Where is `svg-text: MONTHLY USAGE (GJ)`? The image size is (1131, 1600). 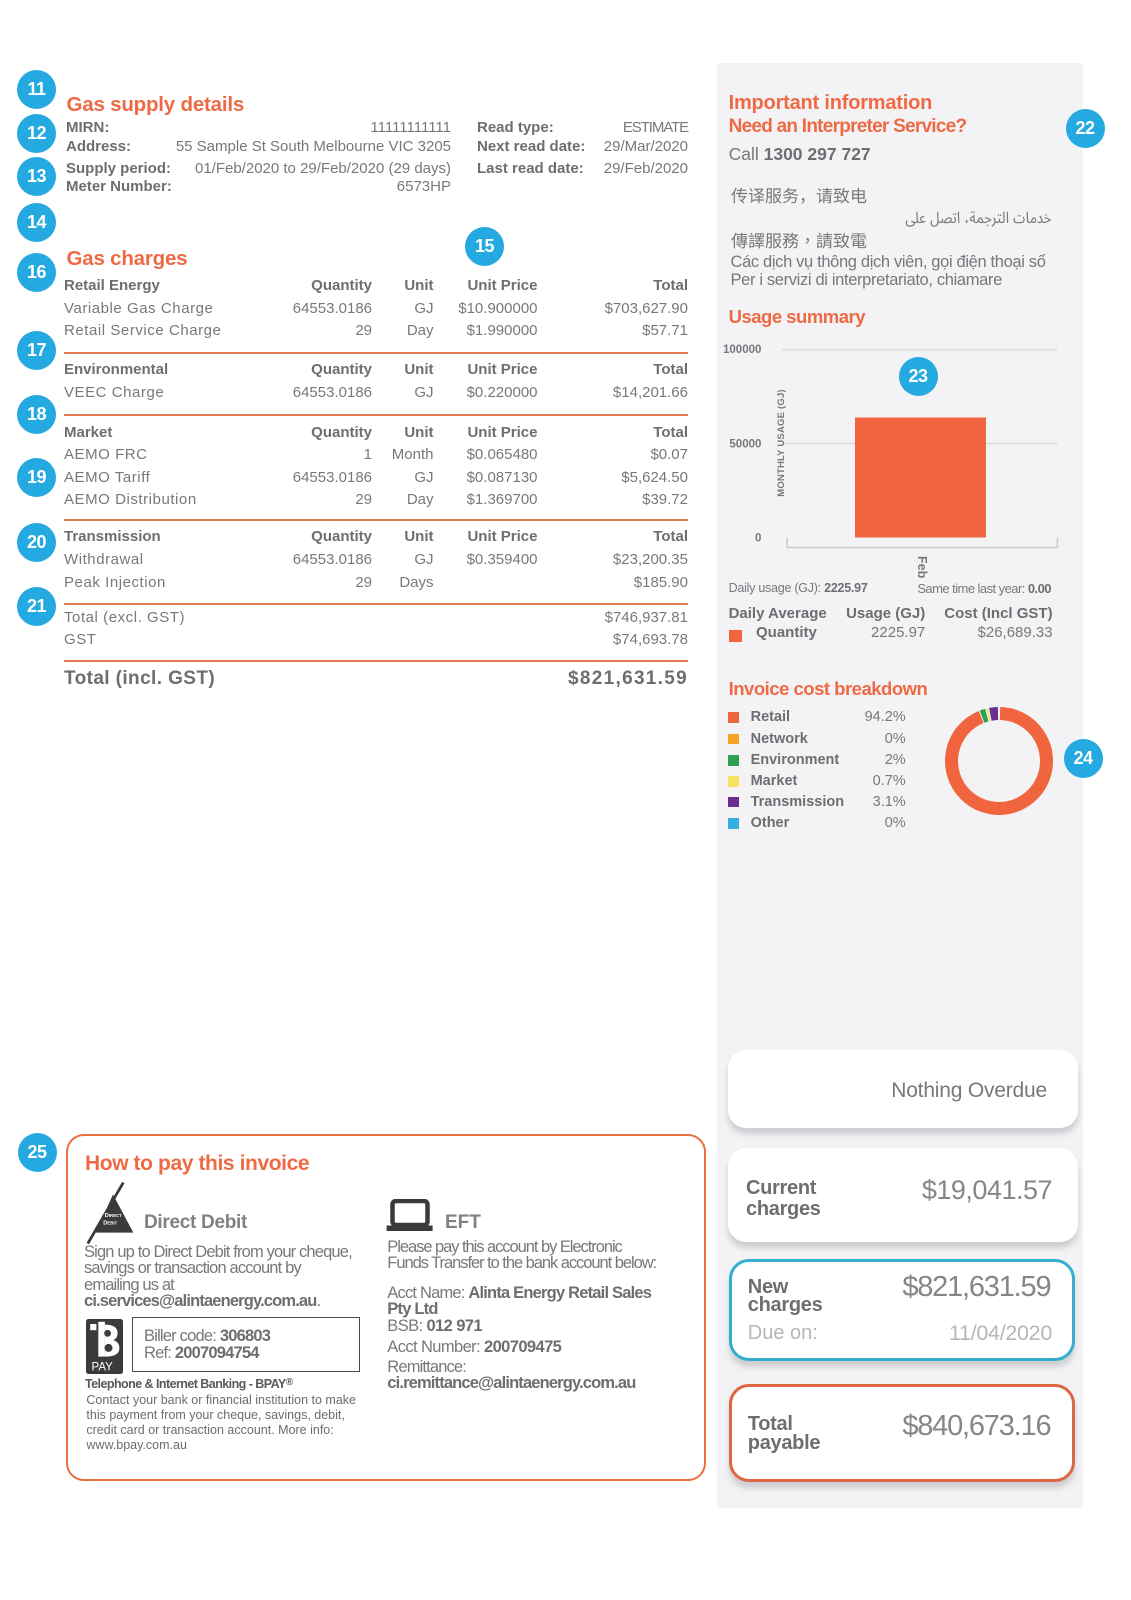
svg-text: MONTHLY USAGE (GJ) is located at coordinates (781, 443).